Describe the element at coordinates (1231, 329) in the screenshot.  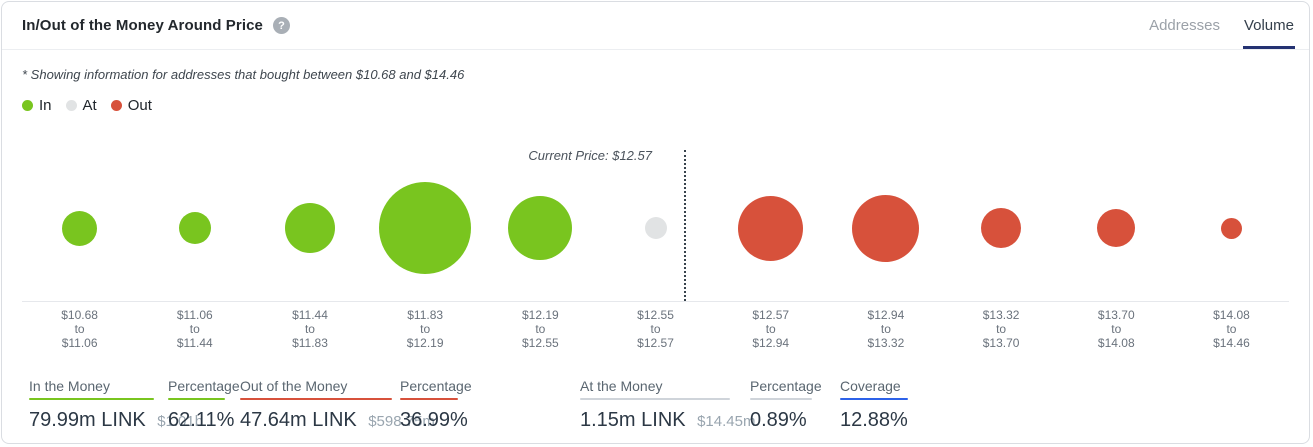
I see `price-range-label: $14.08 to $14.46` at that location.